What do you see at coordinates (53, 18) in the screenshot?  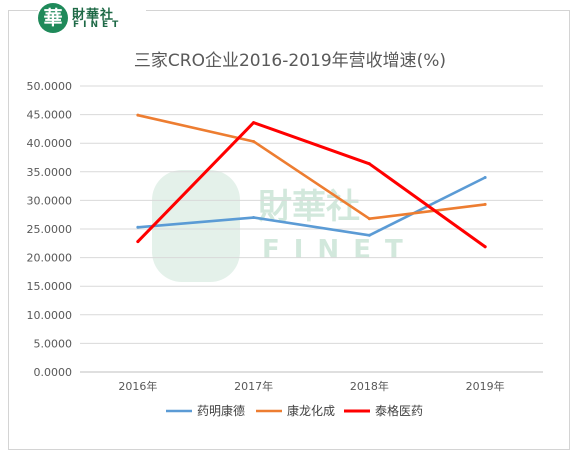 I see `logo-mark: 華` at bounding box center [53, 18].